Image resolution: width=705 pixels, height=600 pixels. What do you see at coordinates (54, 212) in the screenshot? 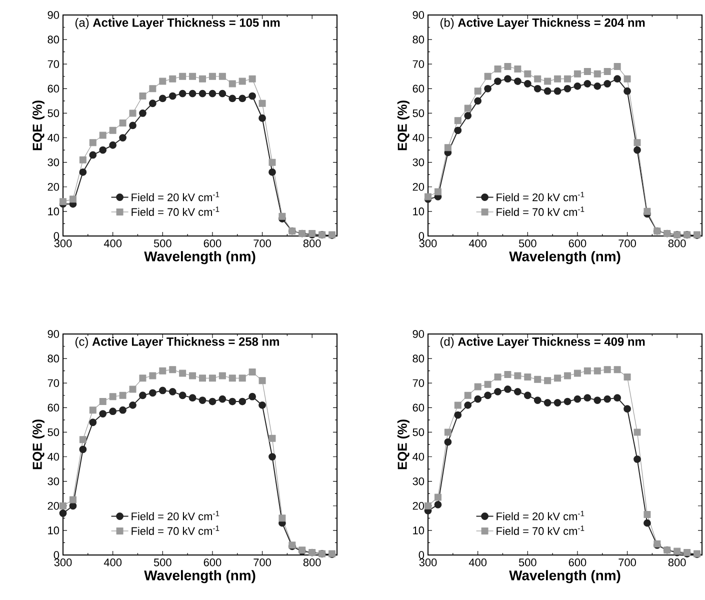
I see `y-tick-label: 10` at bounding box center [54, 212].